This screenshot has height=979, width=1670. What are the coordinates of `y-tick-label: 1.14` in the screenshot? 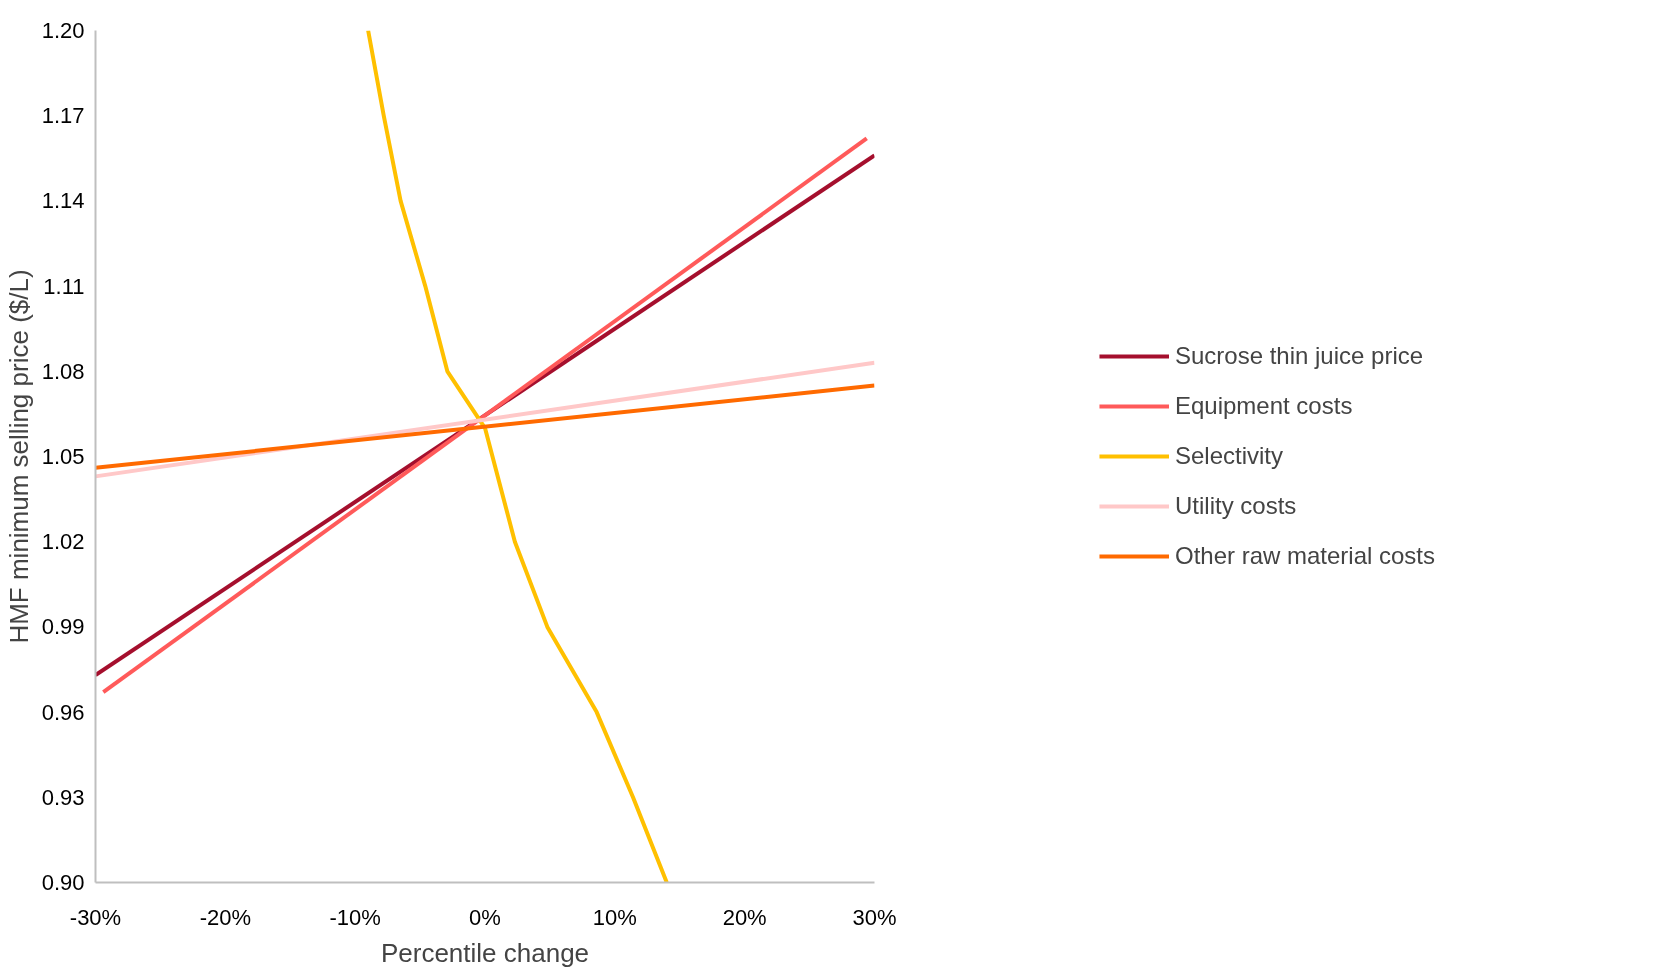 It's located at (63, 201).